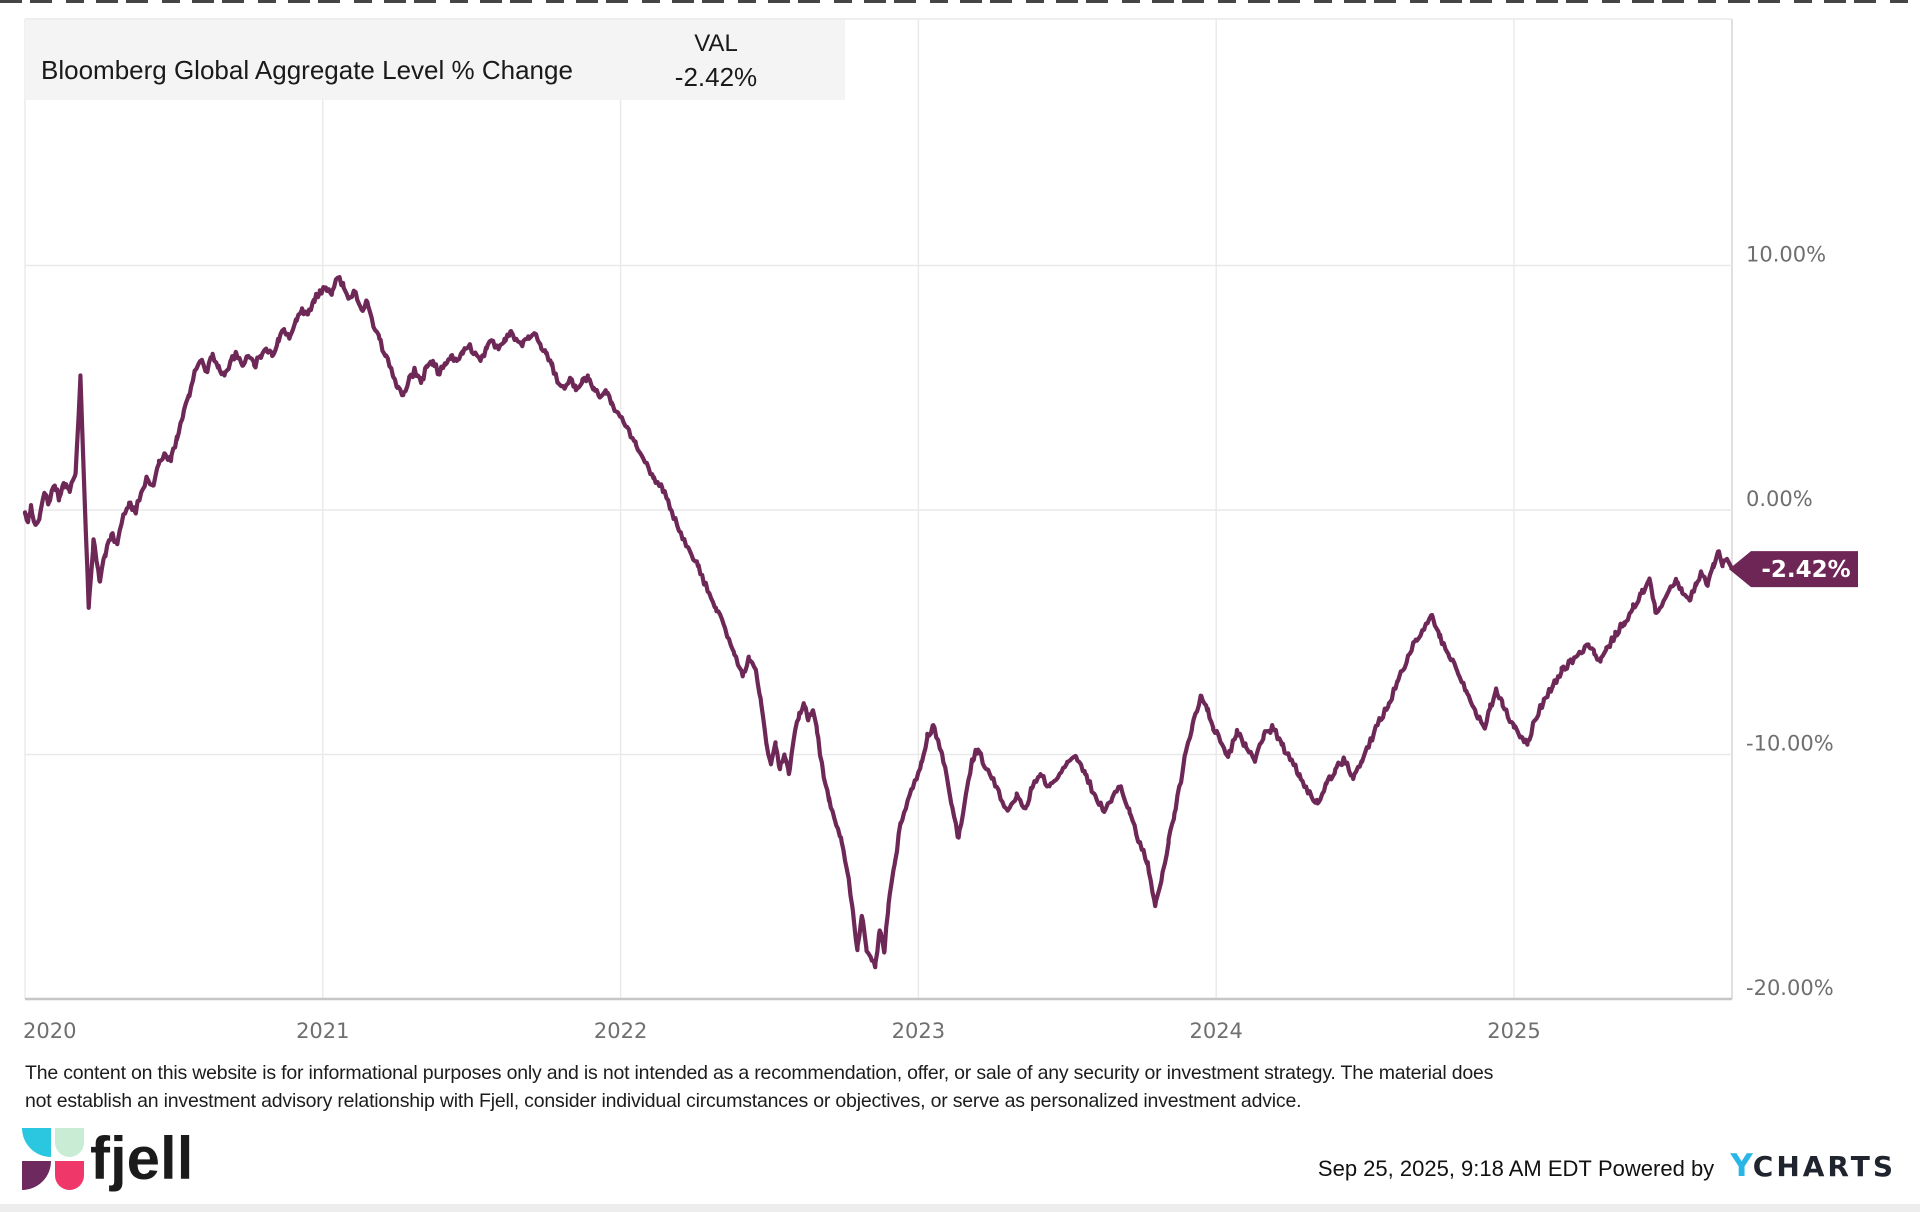  What do you see at coordinates (960, 1) in the screenshot?
I see `top-dashed-border` at bounding box center [960, 1].